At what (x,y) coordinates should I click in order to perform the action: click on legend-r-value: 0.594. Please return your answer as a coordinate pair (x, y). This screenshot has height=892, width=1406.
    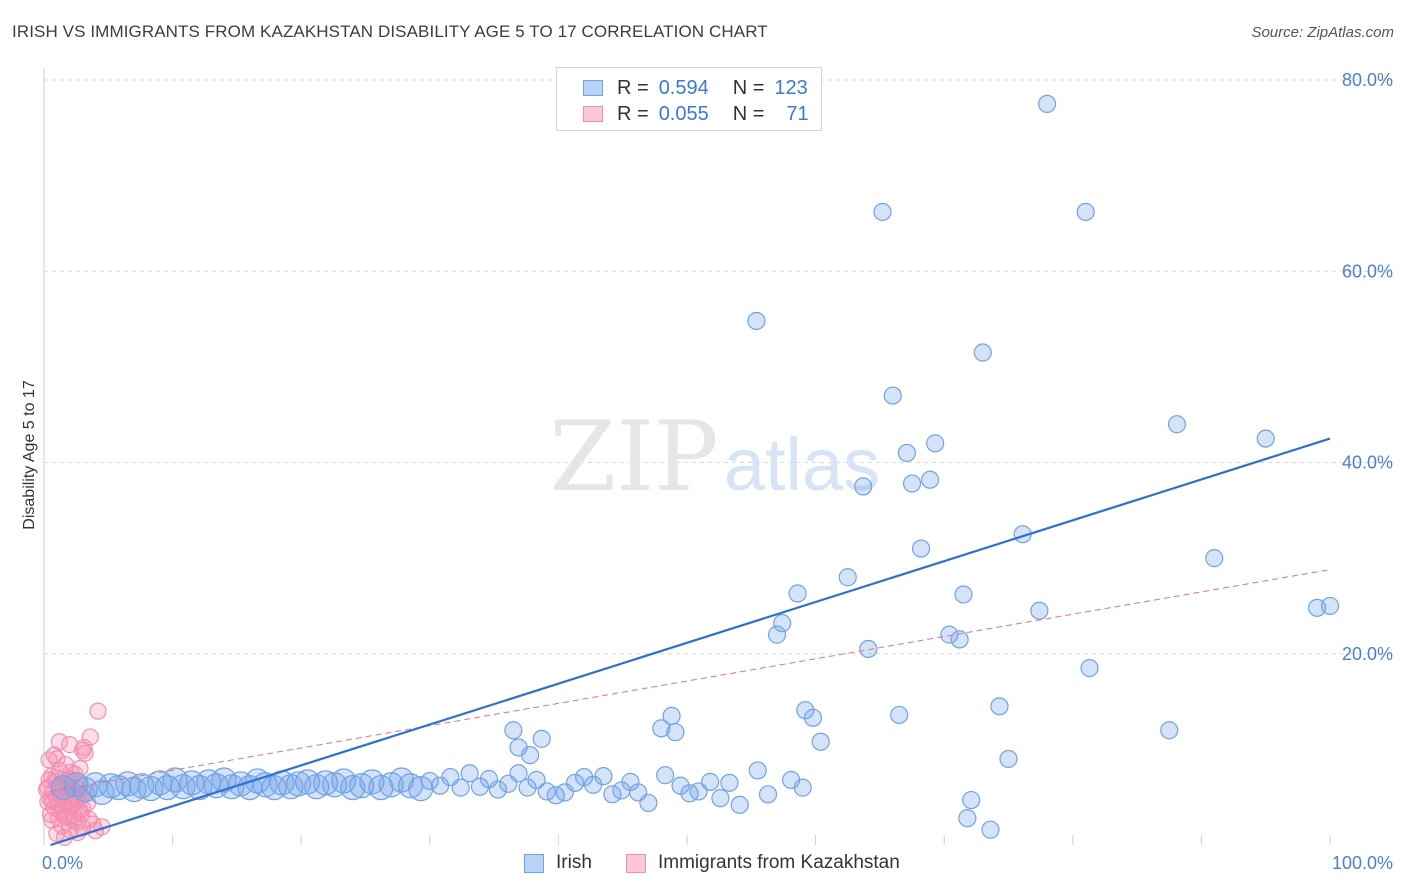
    Looking at the image, I should click on (683, 87).